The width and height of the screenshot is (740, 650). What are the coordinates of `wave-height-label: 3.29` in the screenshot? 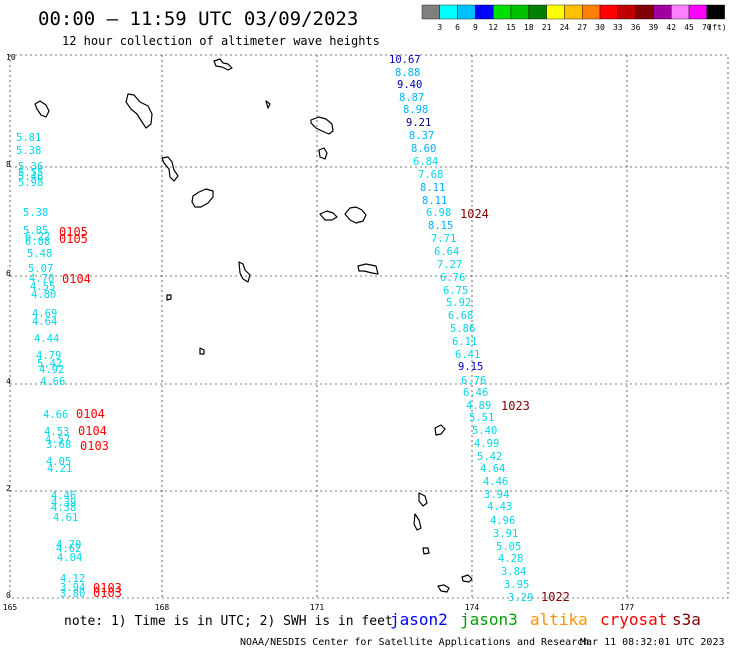 It's located at (520, 598).